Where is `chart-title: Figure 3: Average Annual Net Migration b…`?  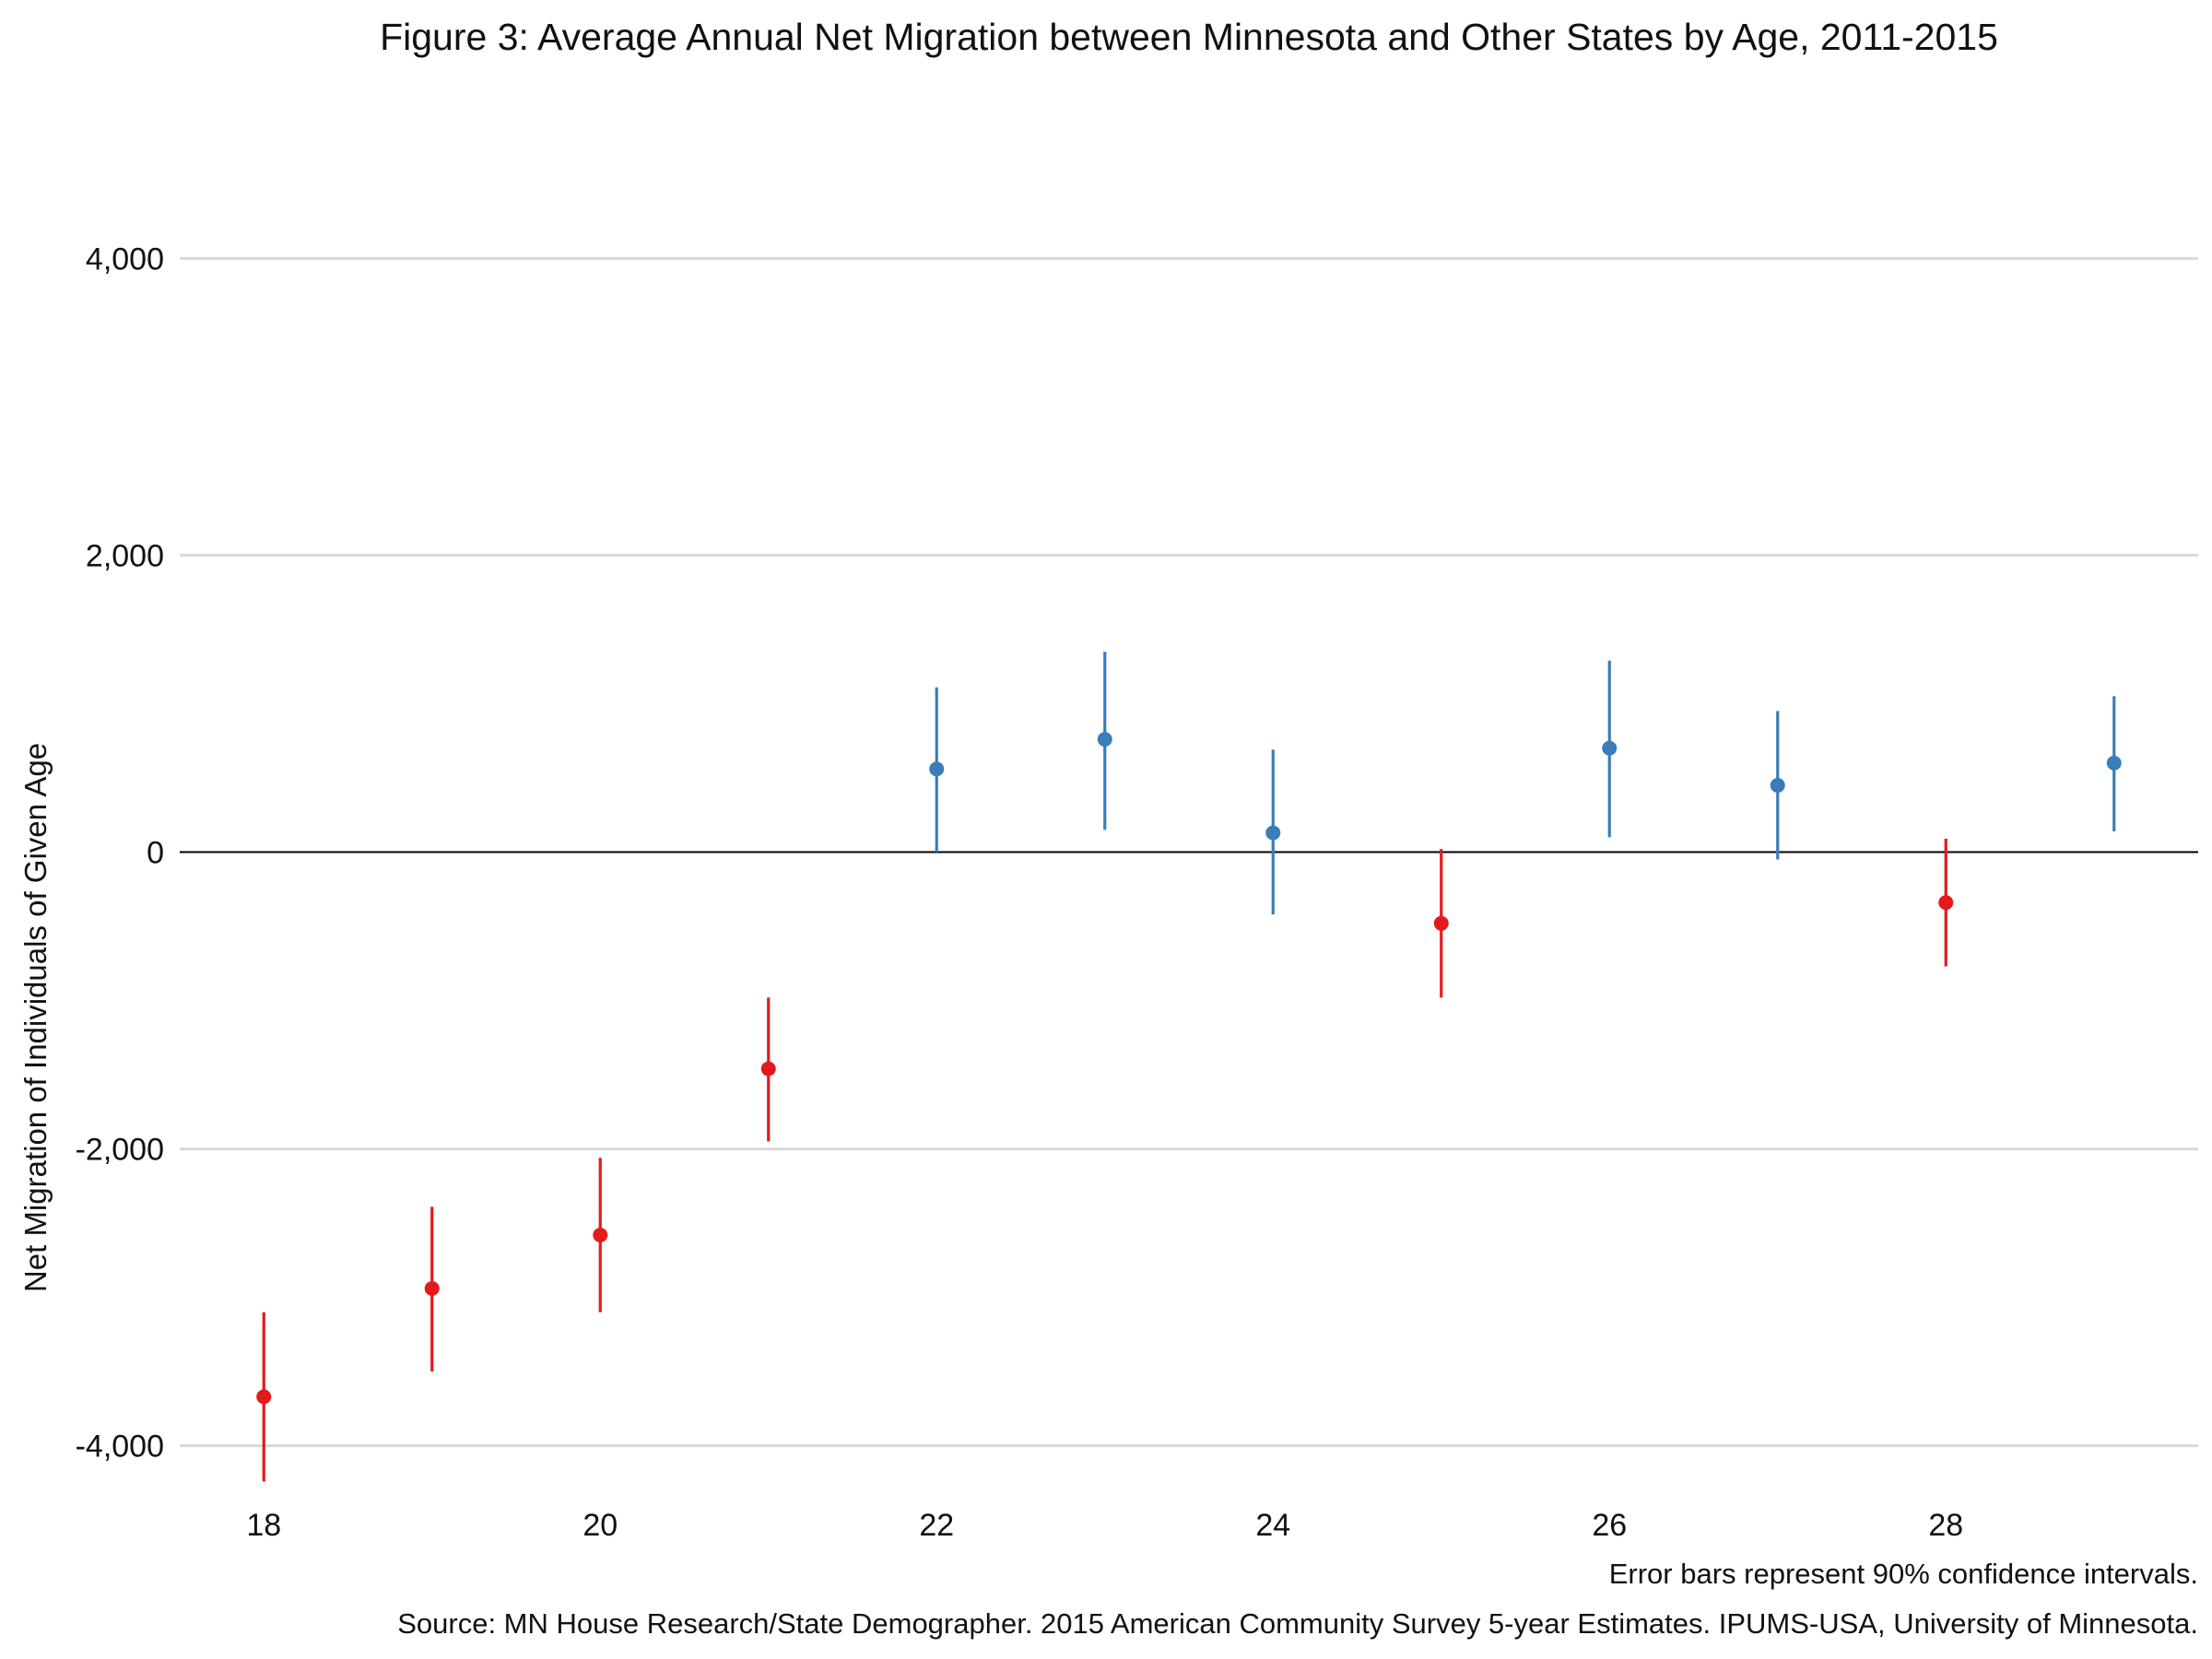
chart-title: Figure 3: Average Annual Net Migration b… is located at coordinates (1189, 37).